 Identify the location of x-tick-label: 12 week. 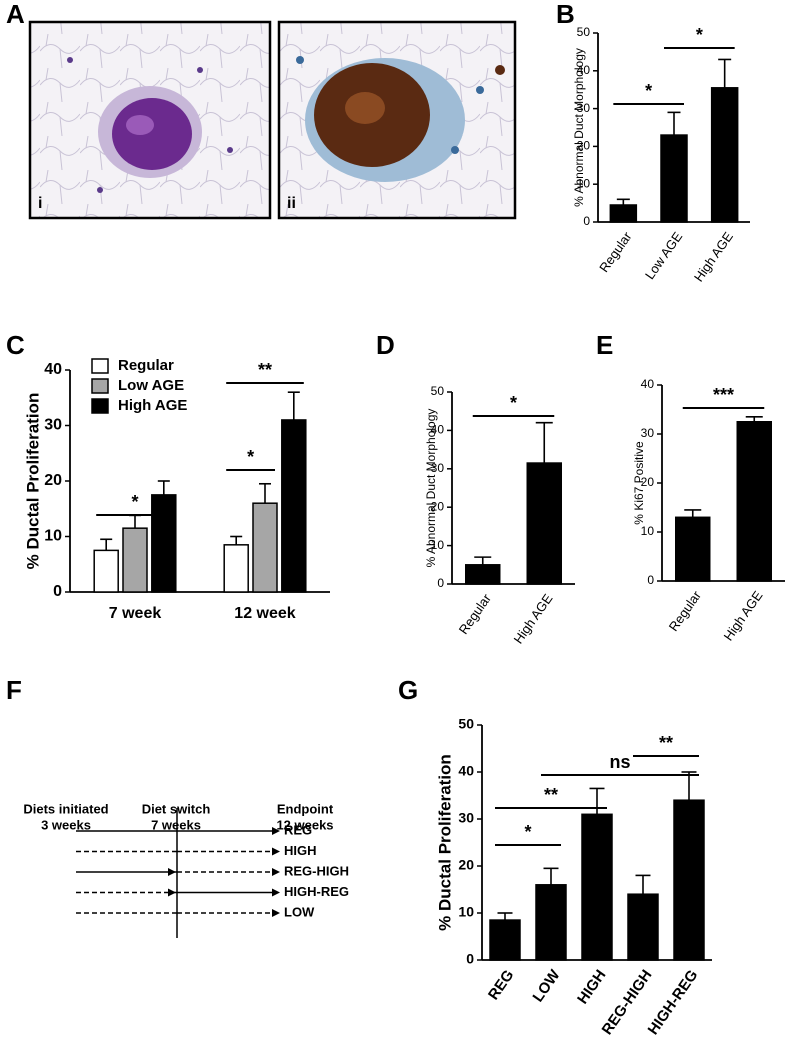
(264, 613).